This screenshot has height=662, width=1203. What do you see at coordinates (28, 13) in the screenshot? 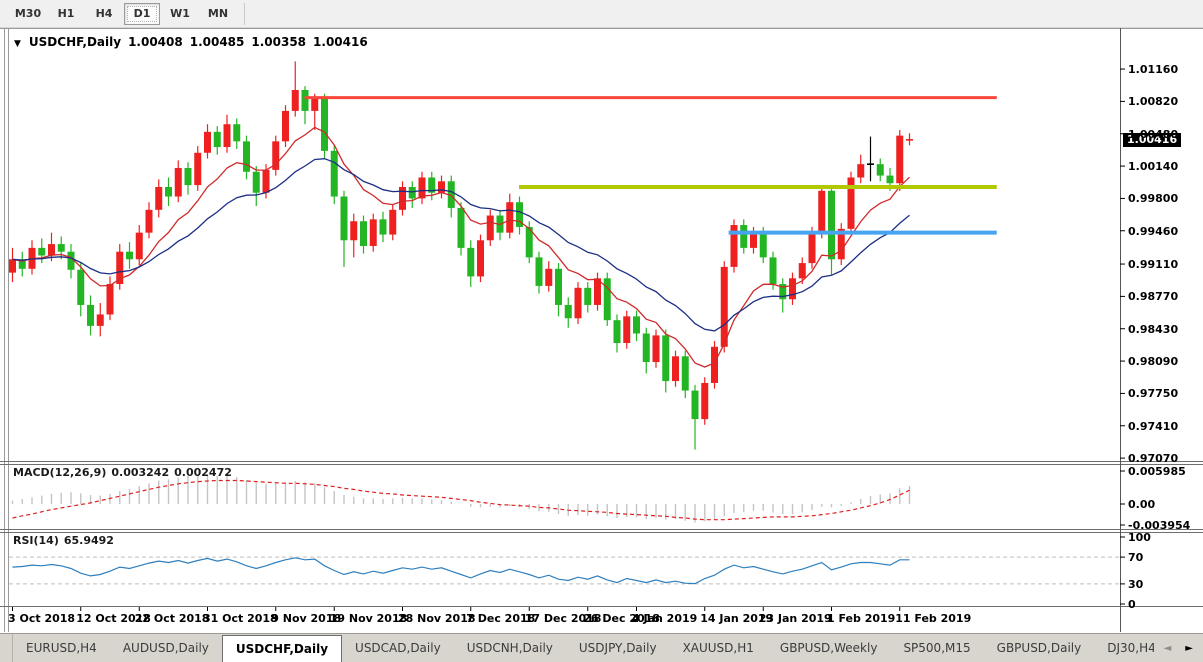
I see `timeframe-button-M30: M30` at bounding box center [28, 13].